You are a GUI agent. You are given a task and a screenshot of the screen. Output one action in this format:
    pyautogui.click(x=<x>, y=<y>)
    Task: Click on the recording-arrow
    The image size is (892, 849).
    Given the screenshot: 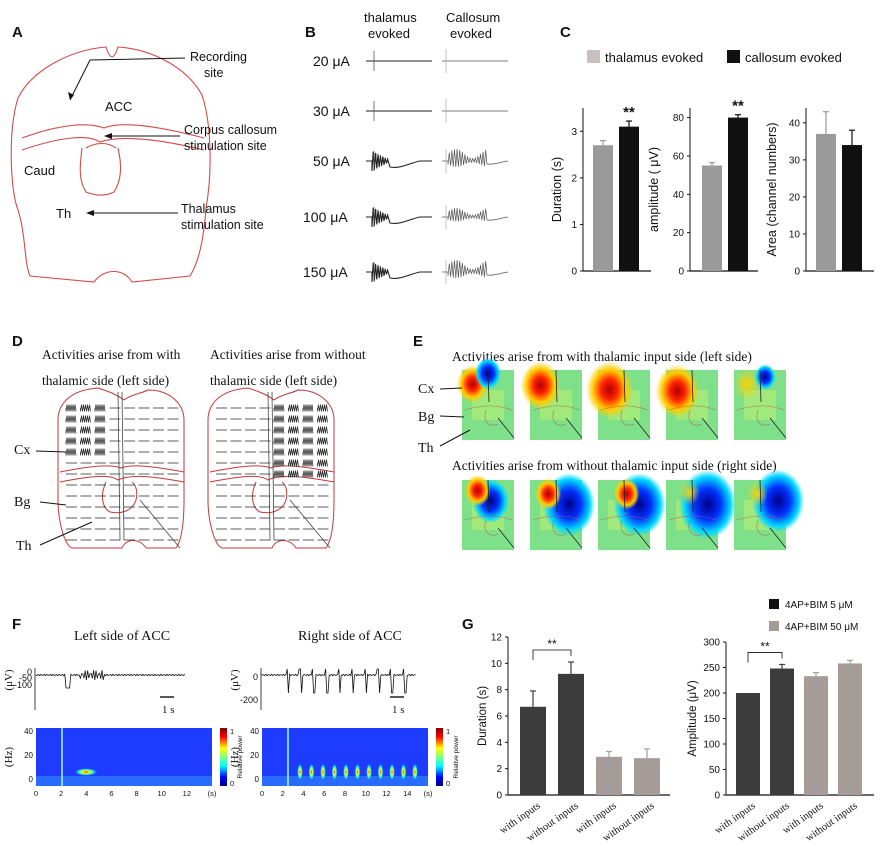 What is the action you would take?
    pyautogui.click(x=127, y=79)
    